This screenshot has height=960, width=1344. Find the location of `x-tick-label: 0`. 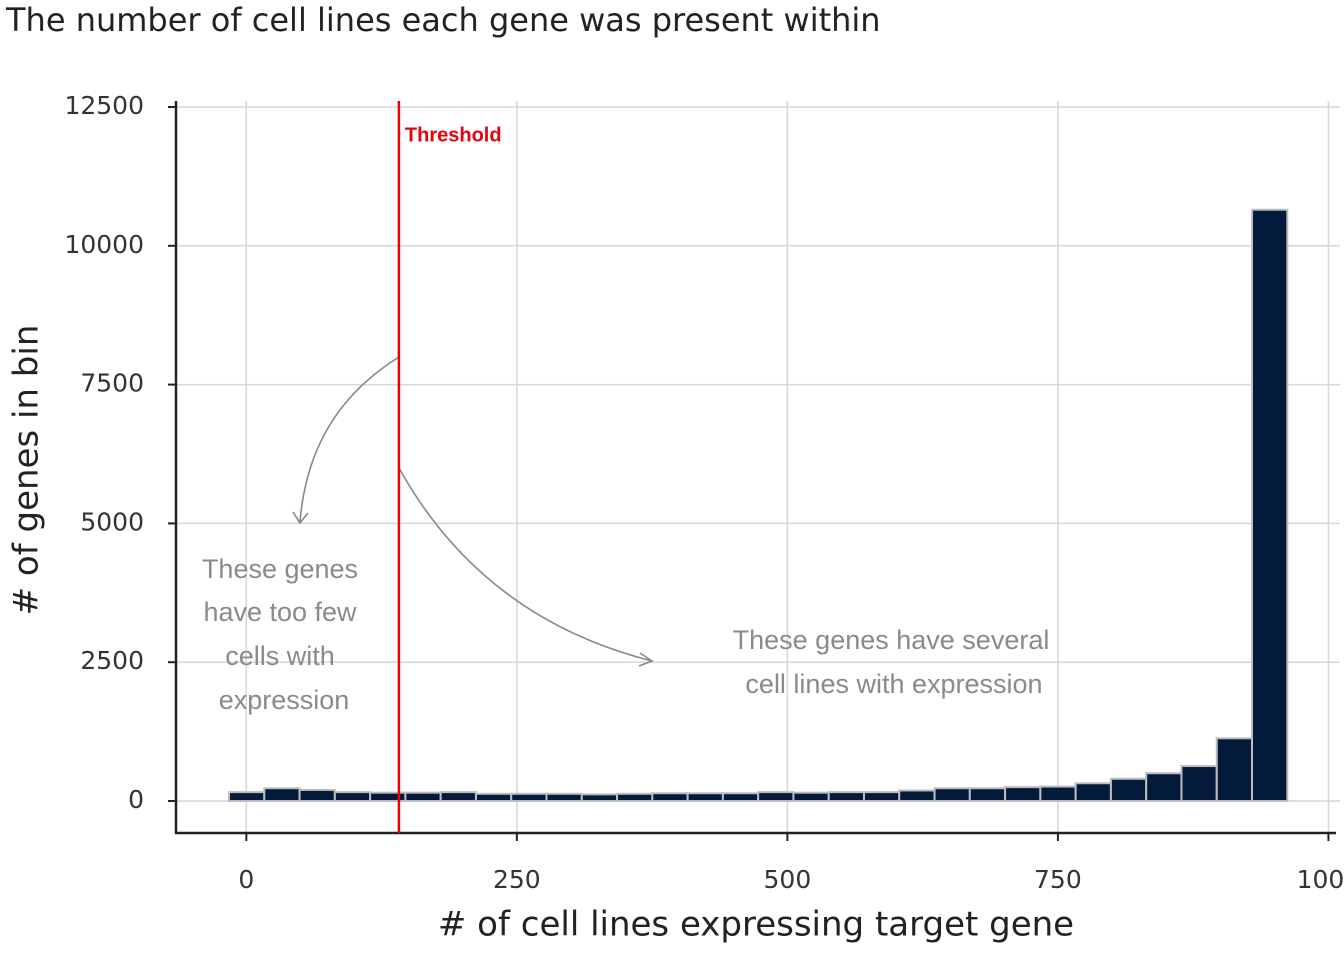

x-tick-label: 0 is located at coordinates (246, 879).